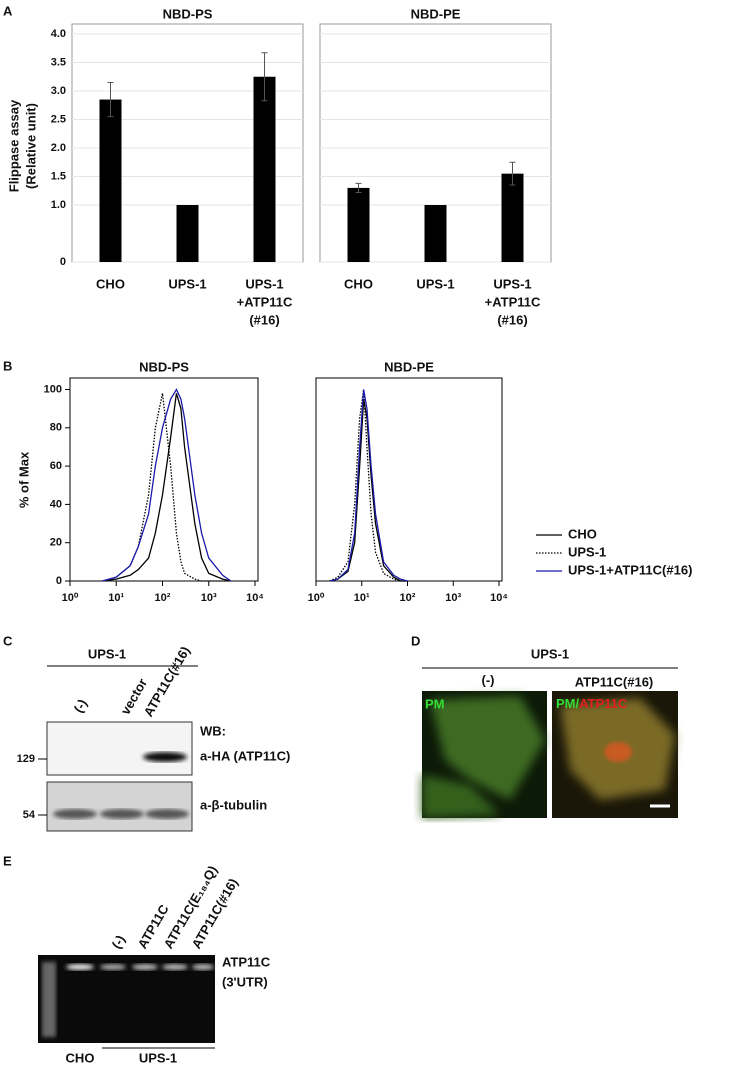 The height and width of the screenshot is (1072, 755). I want to click on y-tick-label: 1.5, so click(58, 176).